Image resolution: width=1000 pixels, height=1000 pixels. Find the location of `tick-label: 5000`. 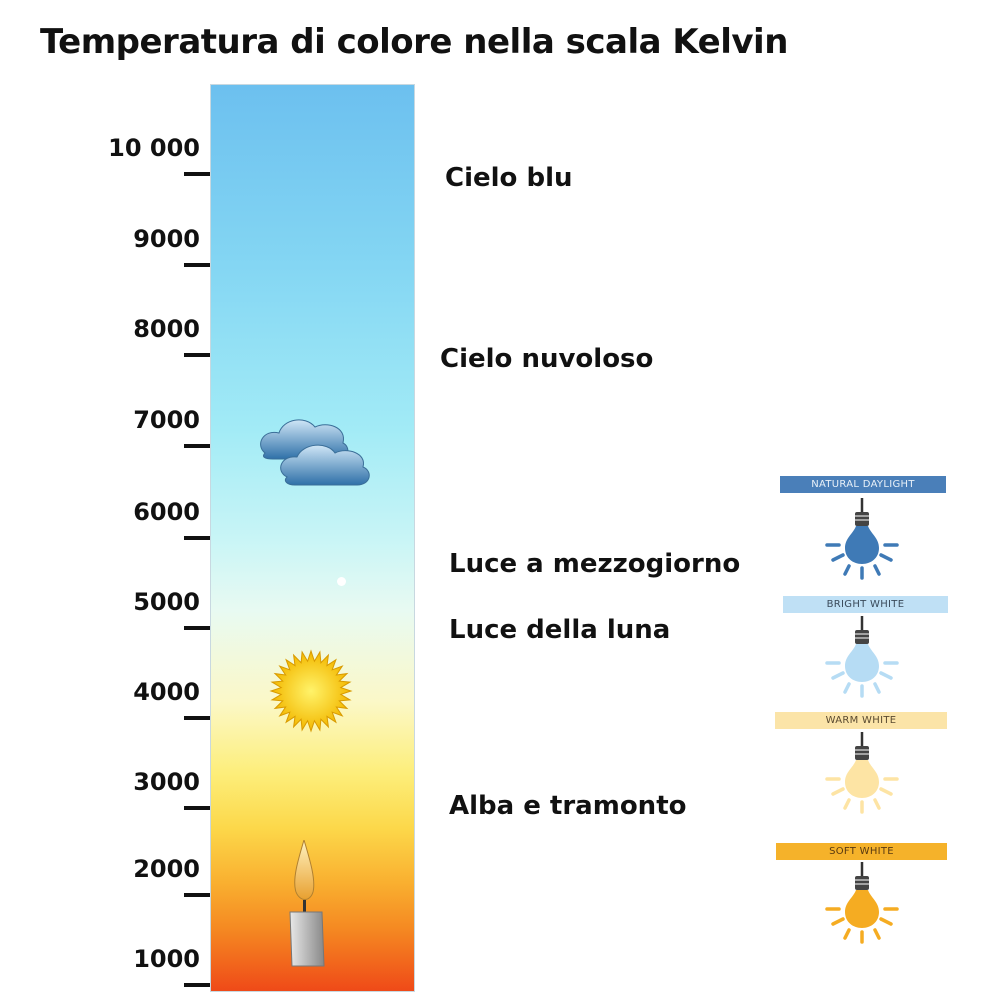

tick-label: 5000 is located at coordinates (166, 602).